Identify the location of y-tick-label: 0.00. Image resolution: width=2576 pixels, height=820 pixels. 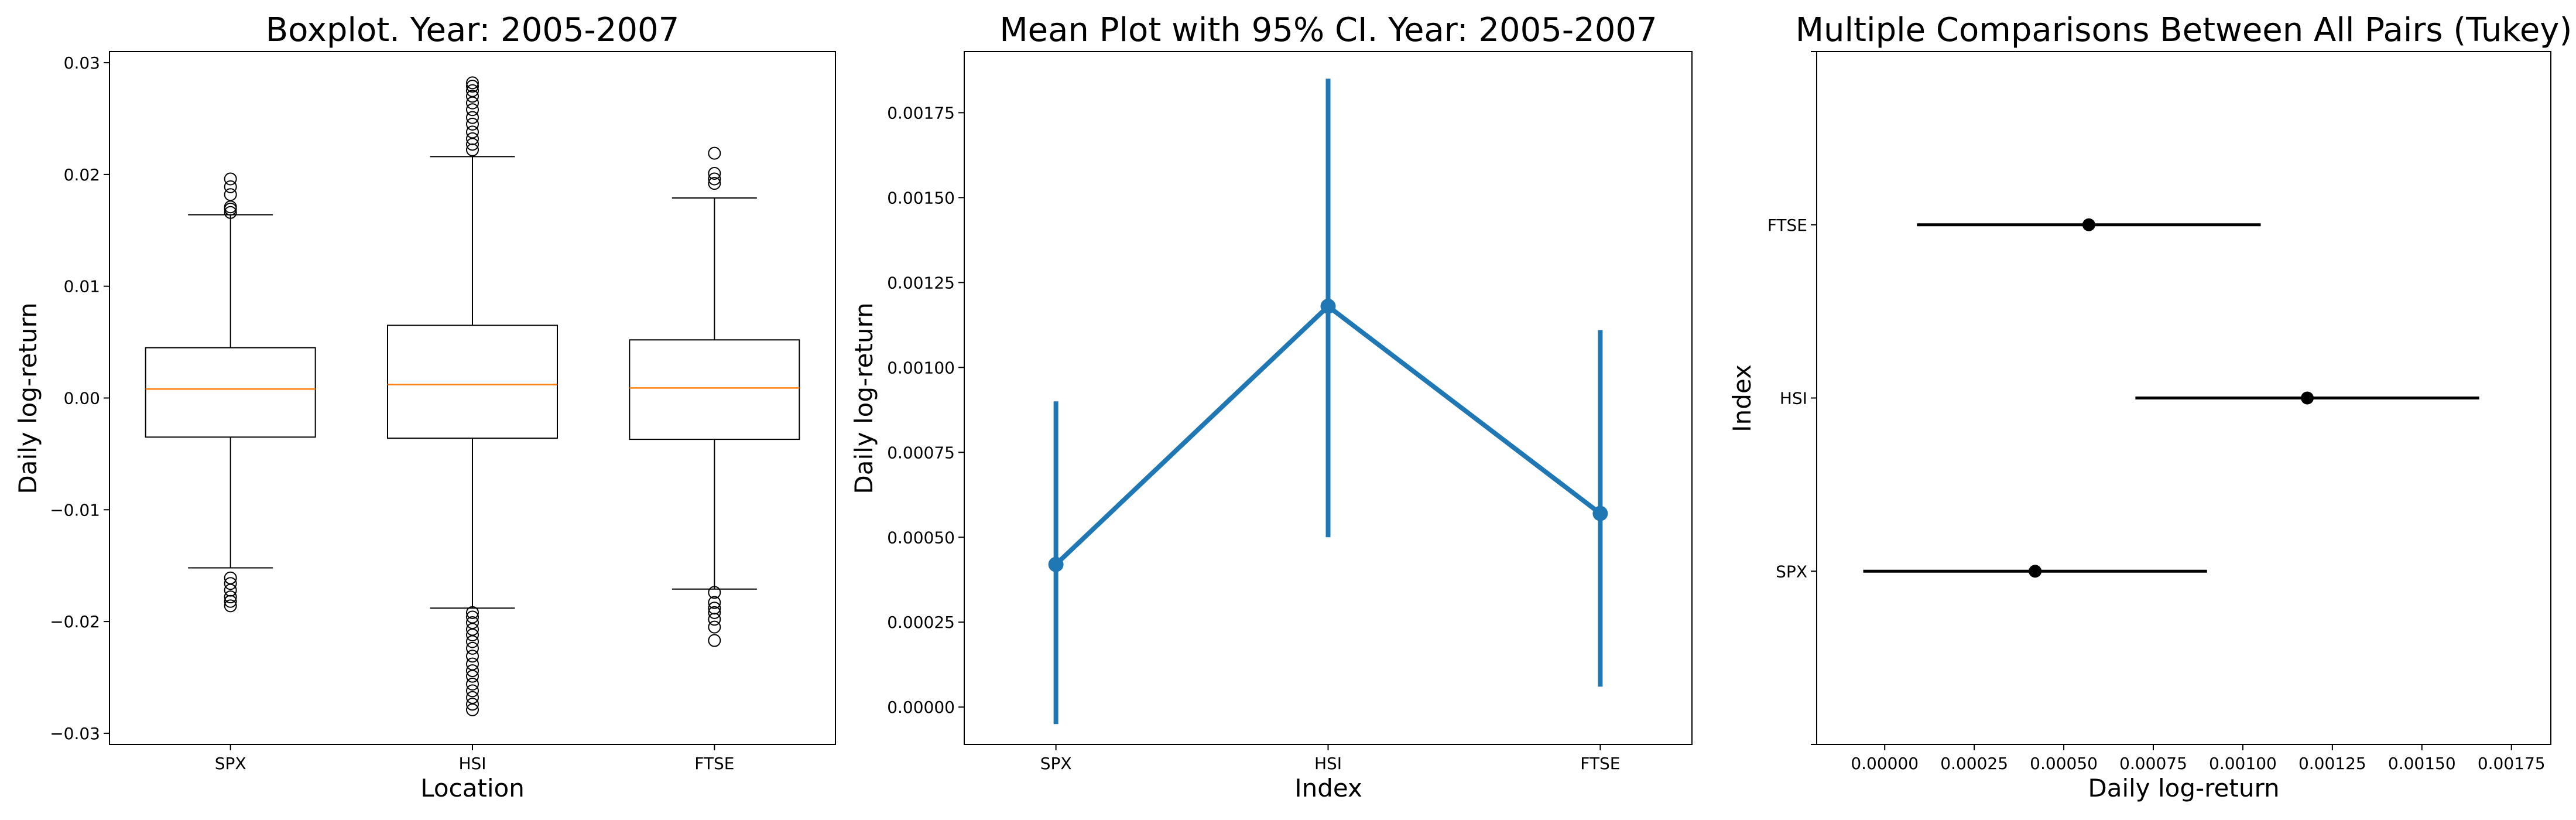
(82, 398).